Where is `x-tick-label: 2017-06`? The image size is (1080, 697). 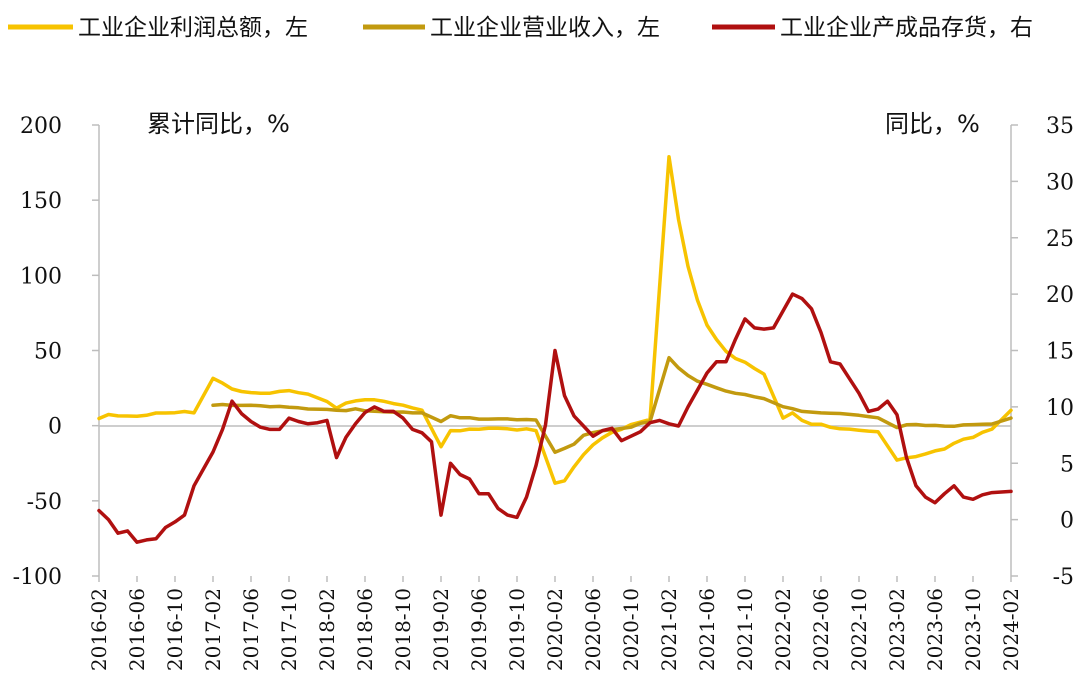 x-tick-label: 2017-06 is located at coordinates (251, 629).